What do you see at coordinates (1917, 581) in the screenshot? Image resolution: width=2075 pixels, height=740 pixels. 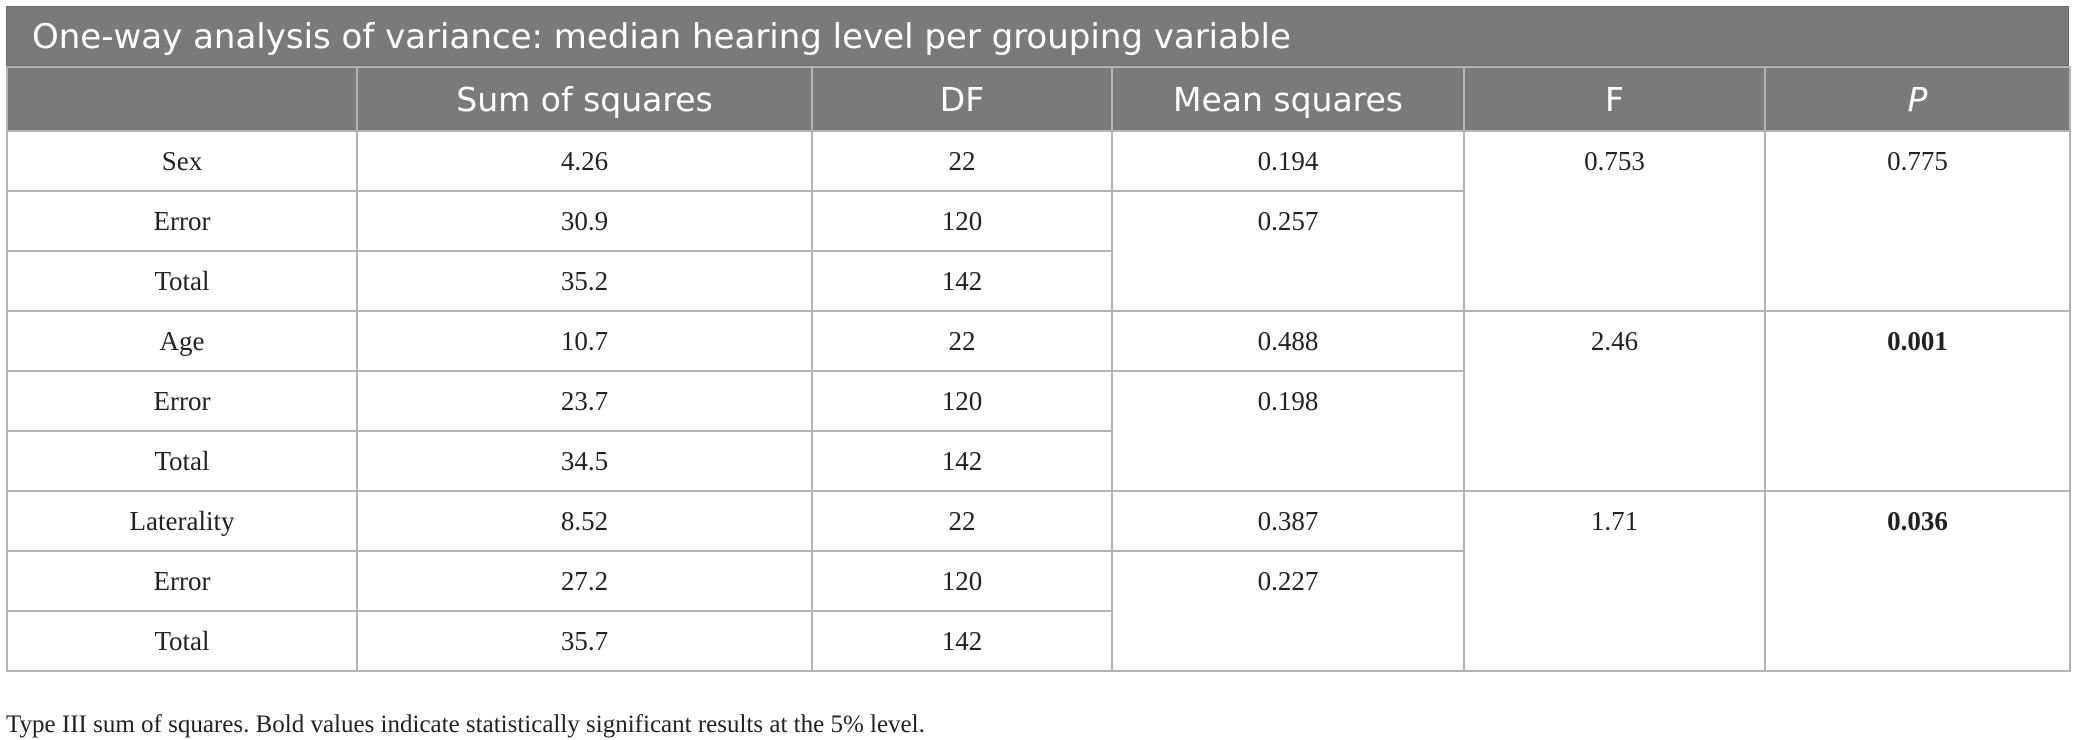 I see `p-cell-significant: 0.036` at bounding box center [1917, 581].